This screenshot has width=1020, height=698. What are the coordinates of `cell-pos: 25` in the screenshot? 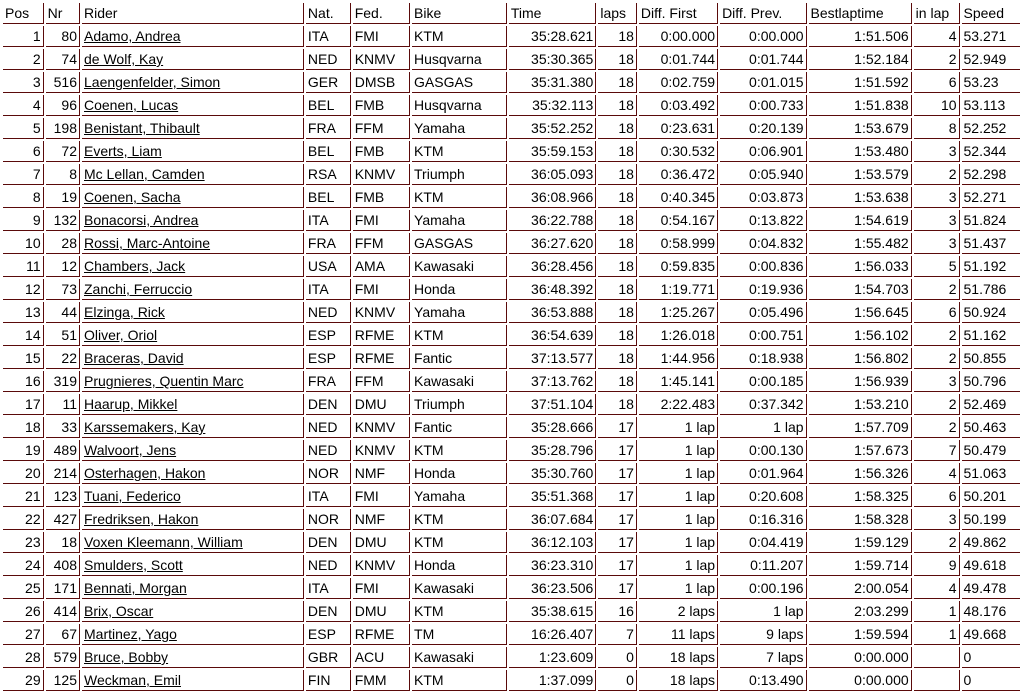 It's located at (23, 588).